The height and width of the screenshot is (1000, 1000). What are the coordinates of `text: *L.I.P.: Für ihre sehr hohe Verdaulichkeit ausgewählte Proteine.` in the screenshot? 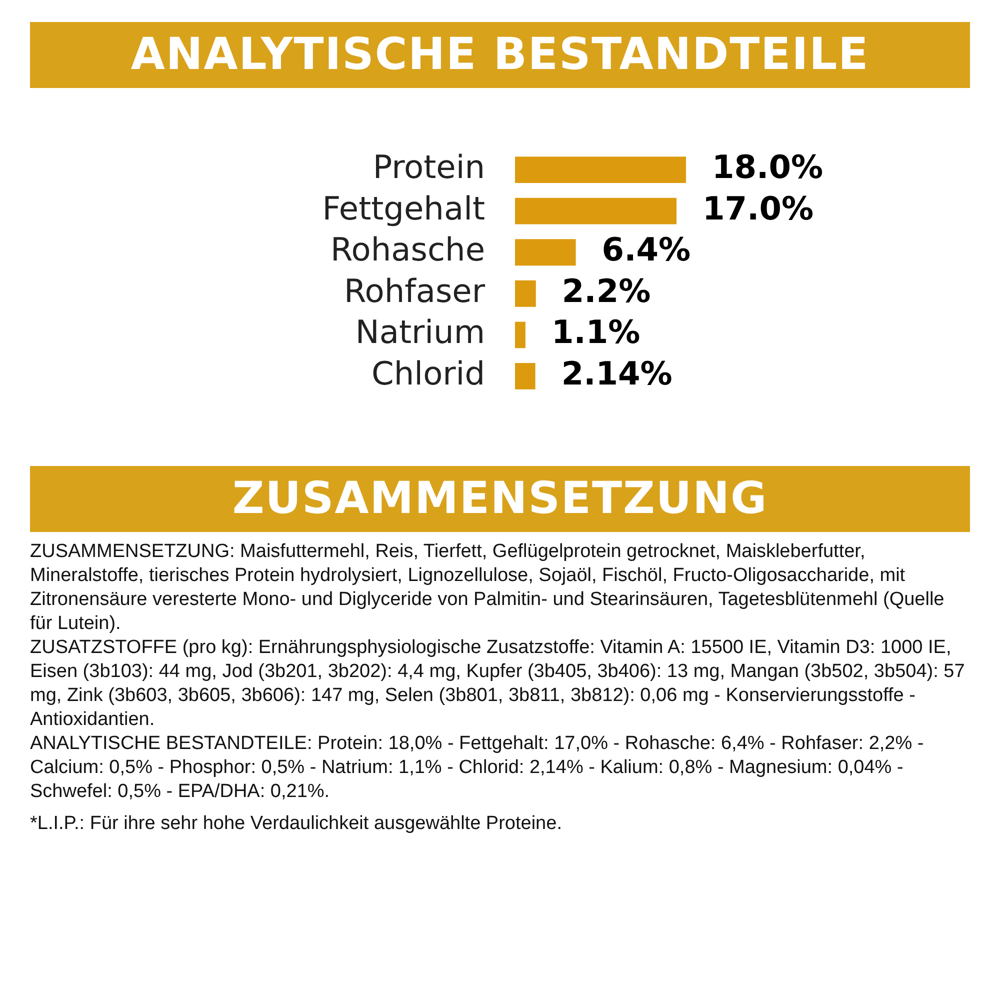 It's located at (296, 824).